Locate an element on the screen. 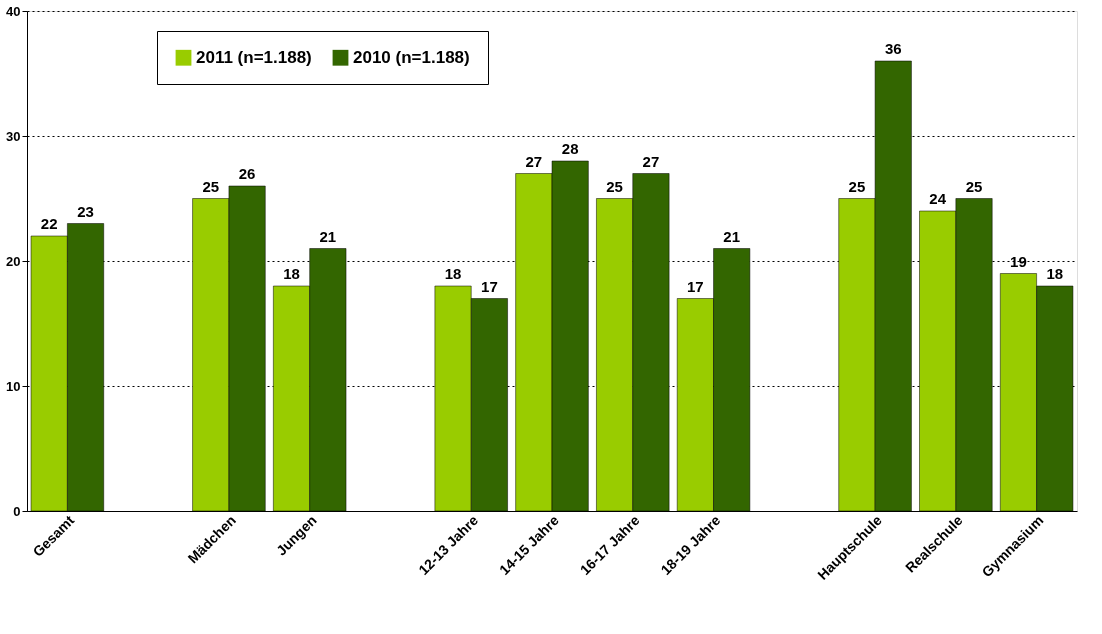 This screenshot has width=1102, height=634. data-label: 24 is located at coordinates (938, 198).